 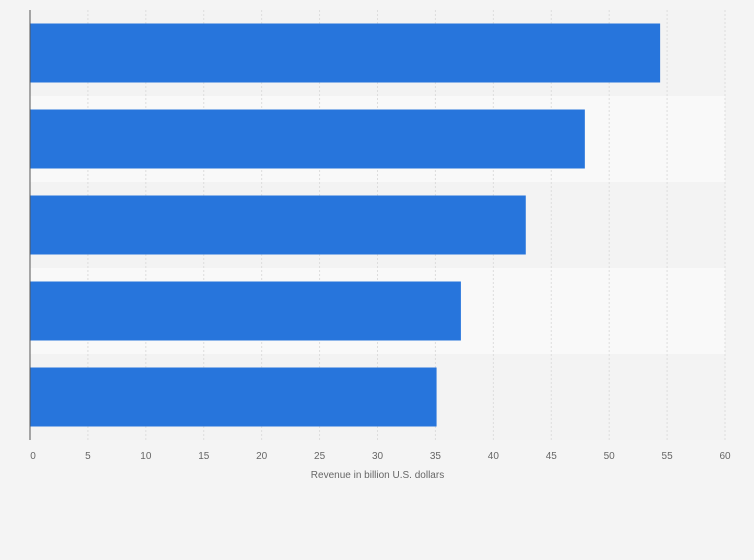 What do you see at coordinates (377, 475) in the screenshot?
I see `x-axis-title: Revenue in billion U.S. dollars` at bounding box center [377, 475].